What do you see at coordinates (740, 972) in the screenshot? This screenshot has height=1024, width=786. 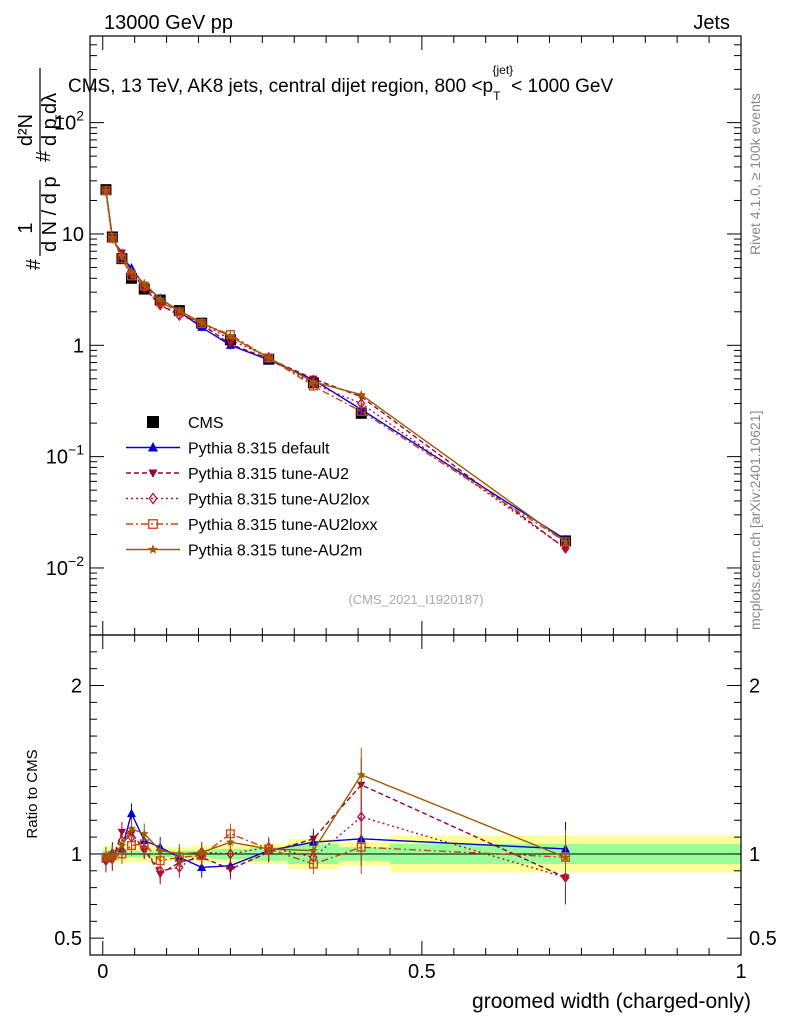 I see `x-tick-label: 1` at bounding box center [740, 972].